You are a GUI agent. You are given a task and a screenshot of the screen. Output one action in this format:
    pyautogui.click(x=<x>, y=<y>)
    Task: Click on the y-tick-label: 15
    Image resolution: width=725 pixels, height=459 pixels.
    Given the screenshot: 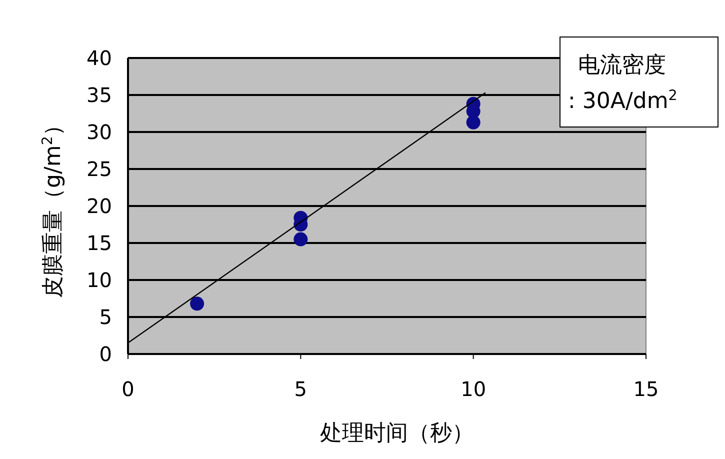 What is the action you would take?
    pyautogui.click(x=99, y=243)
    